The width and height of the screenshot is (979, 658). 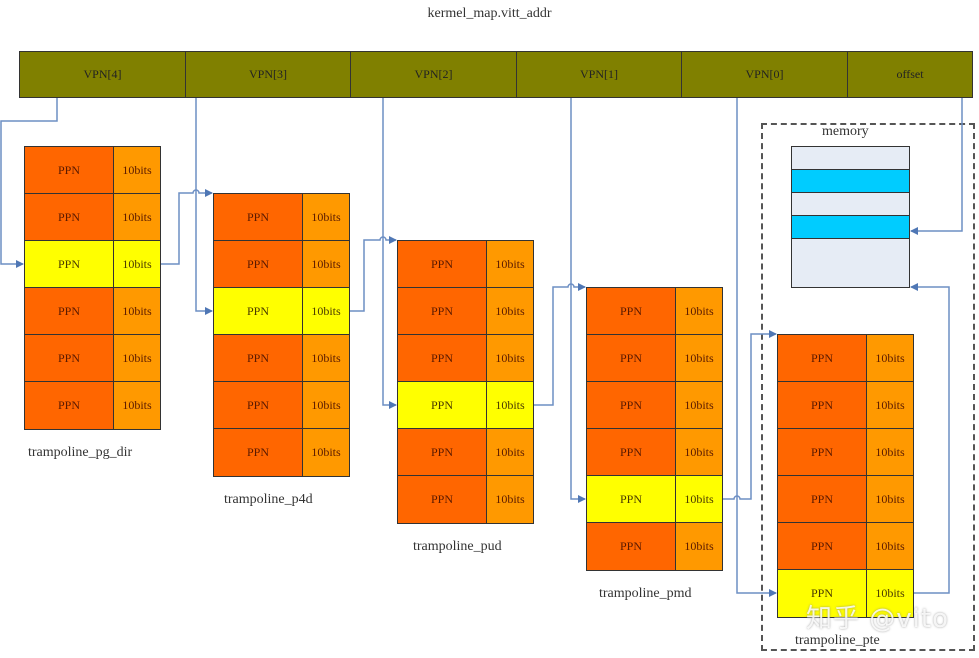 I want to click on memory-block, so click(x=850, y=217).